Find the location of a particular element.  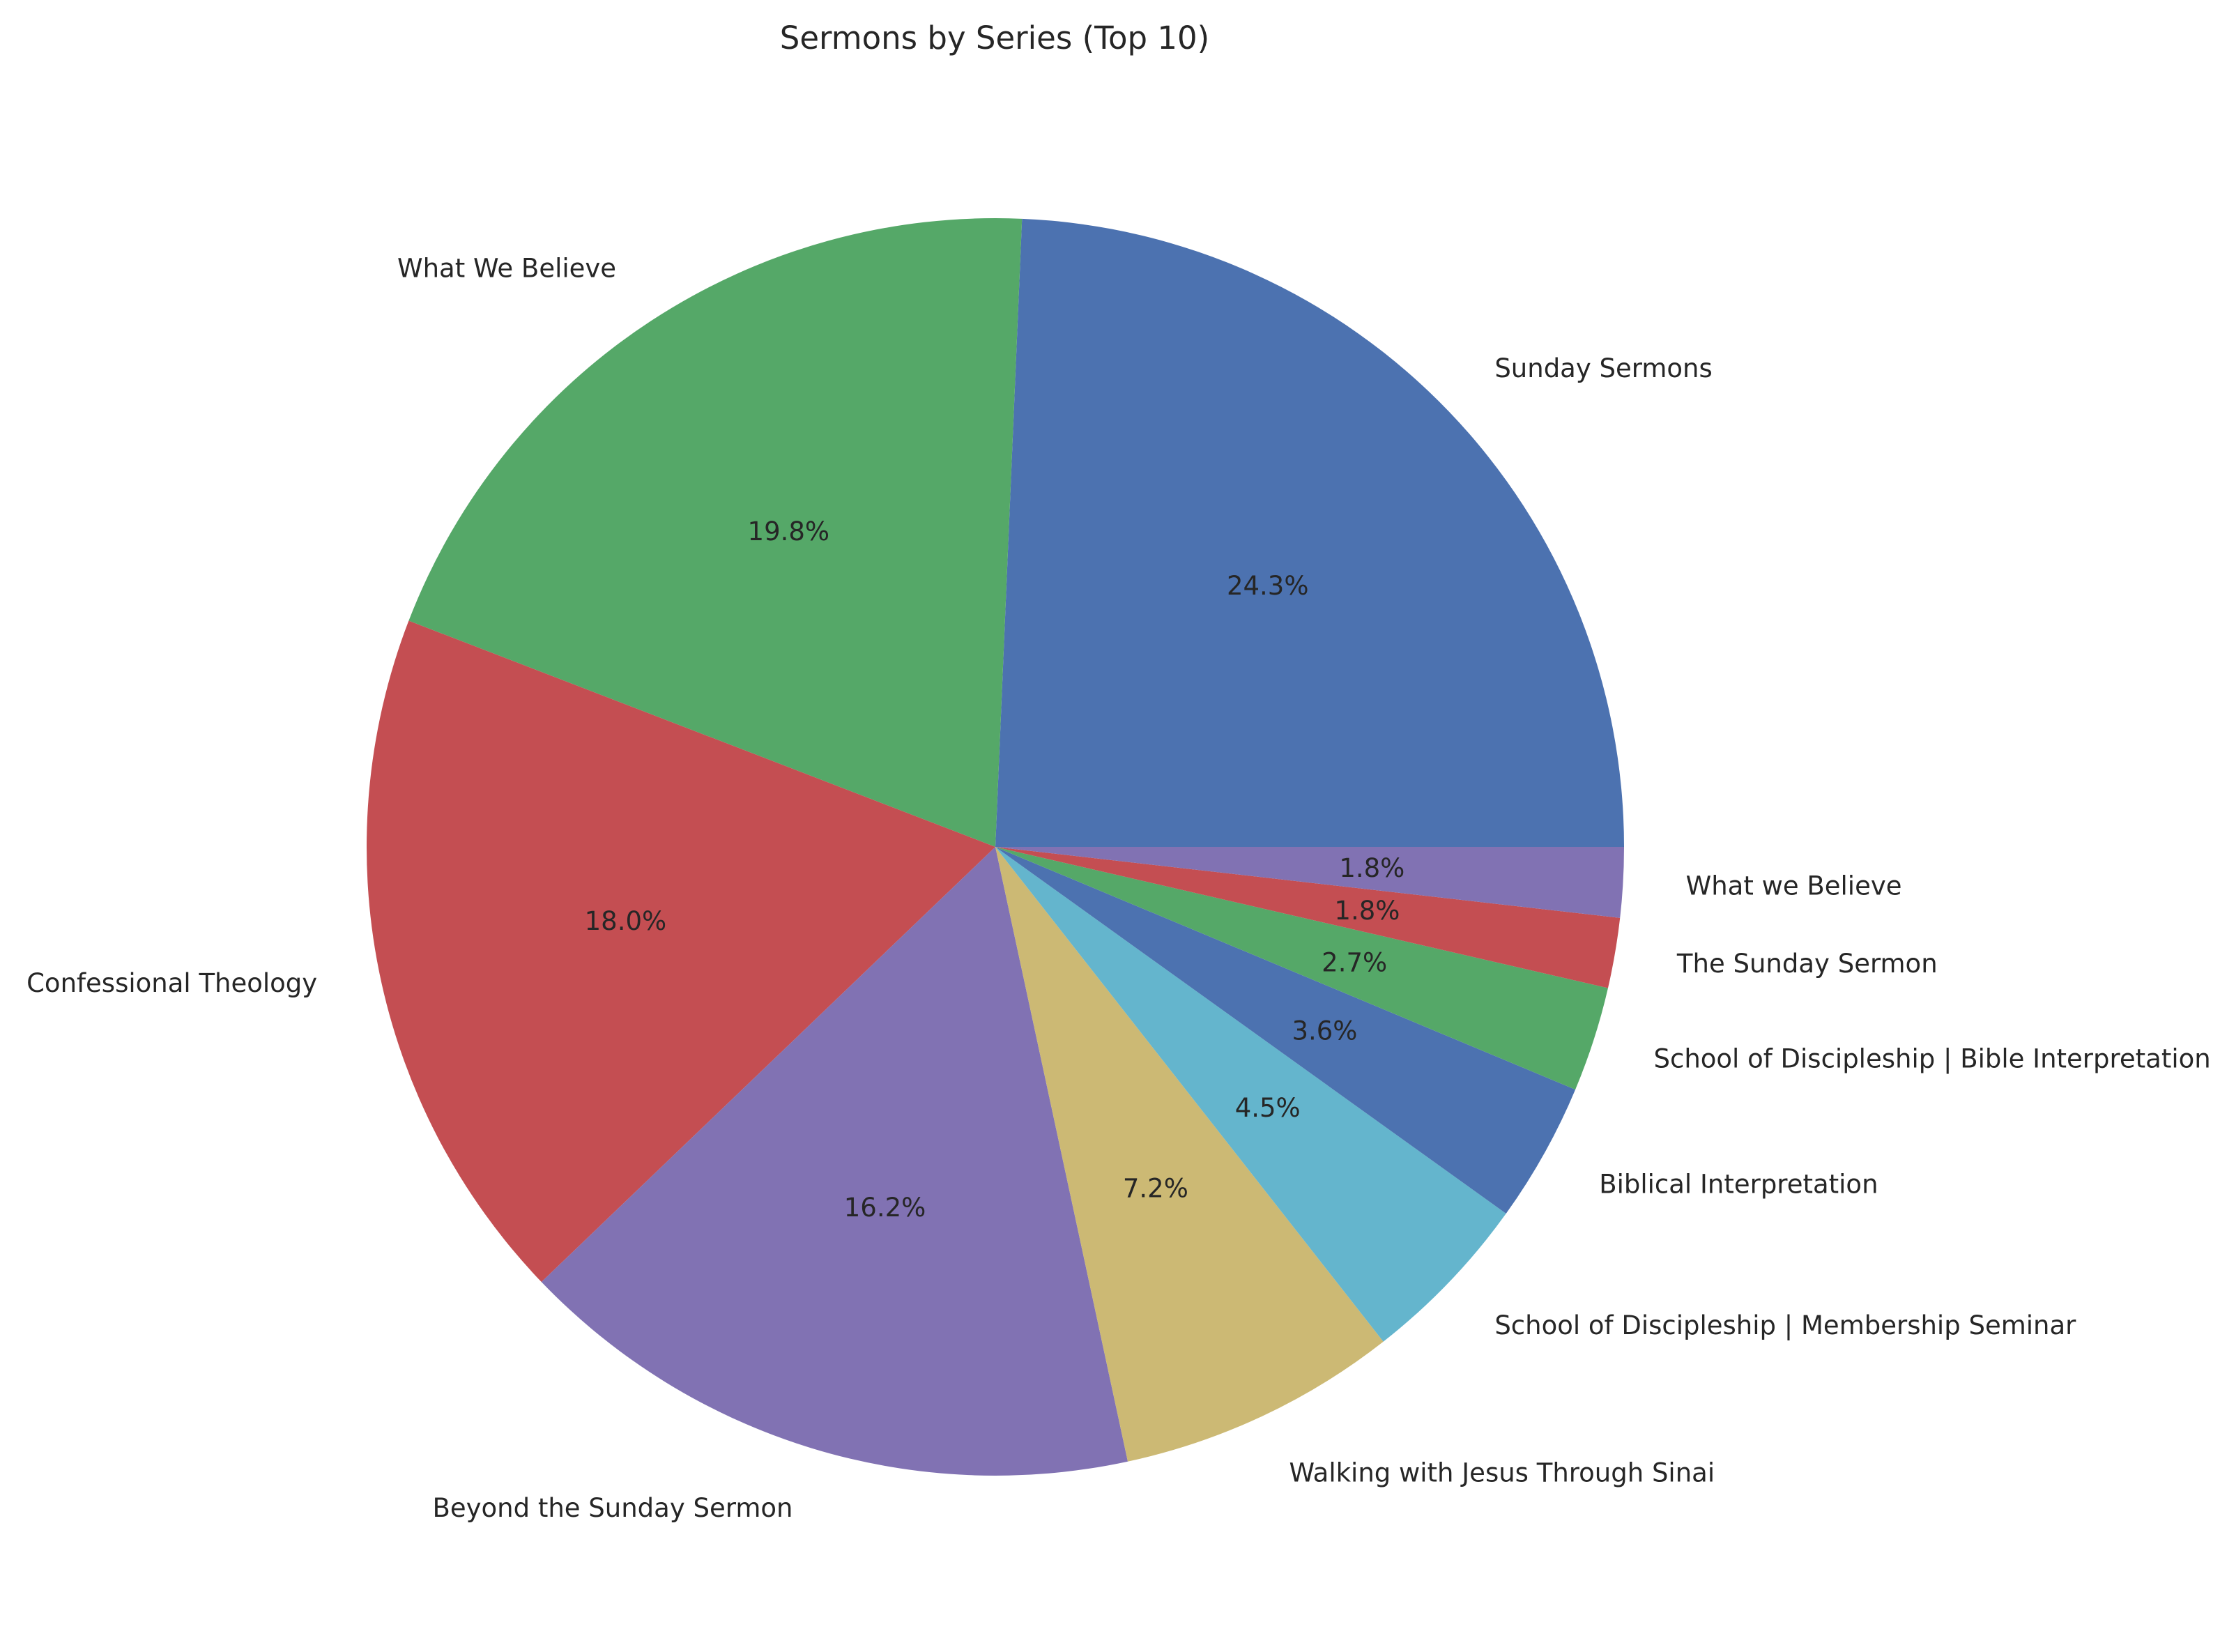

pct-label-sunday-sermons-0: 24.3% is located at coordinates (1268, 586).